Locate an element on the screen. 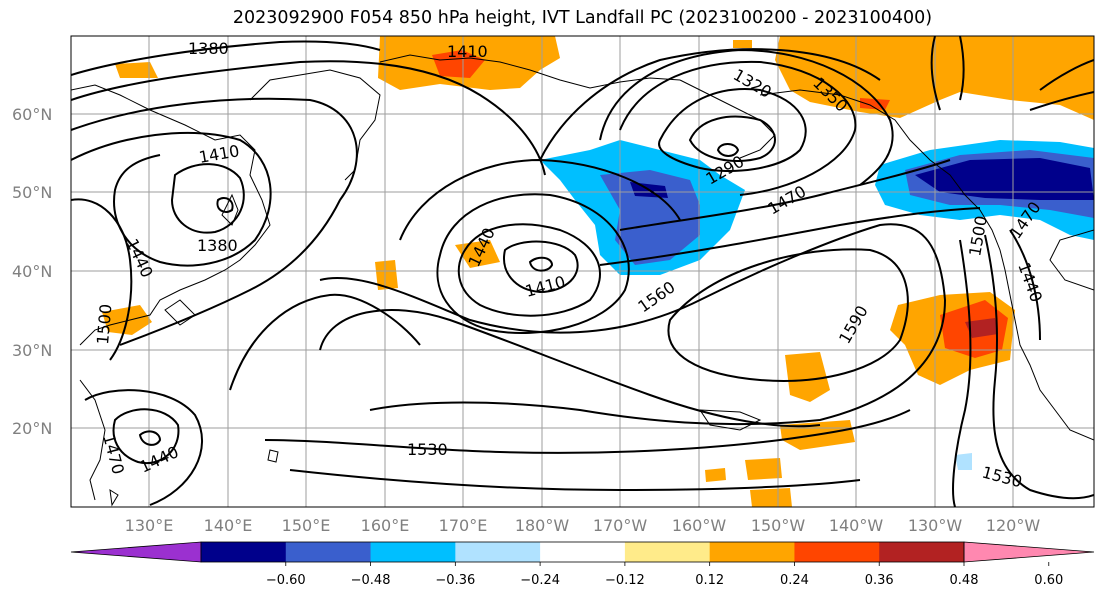 The height and width of the screenshot is (601, 1105). lat-label: 40°N is located at coordinates (32, 271).